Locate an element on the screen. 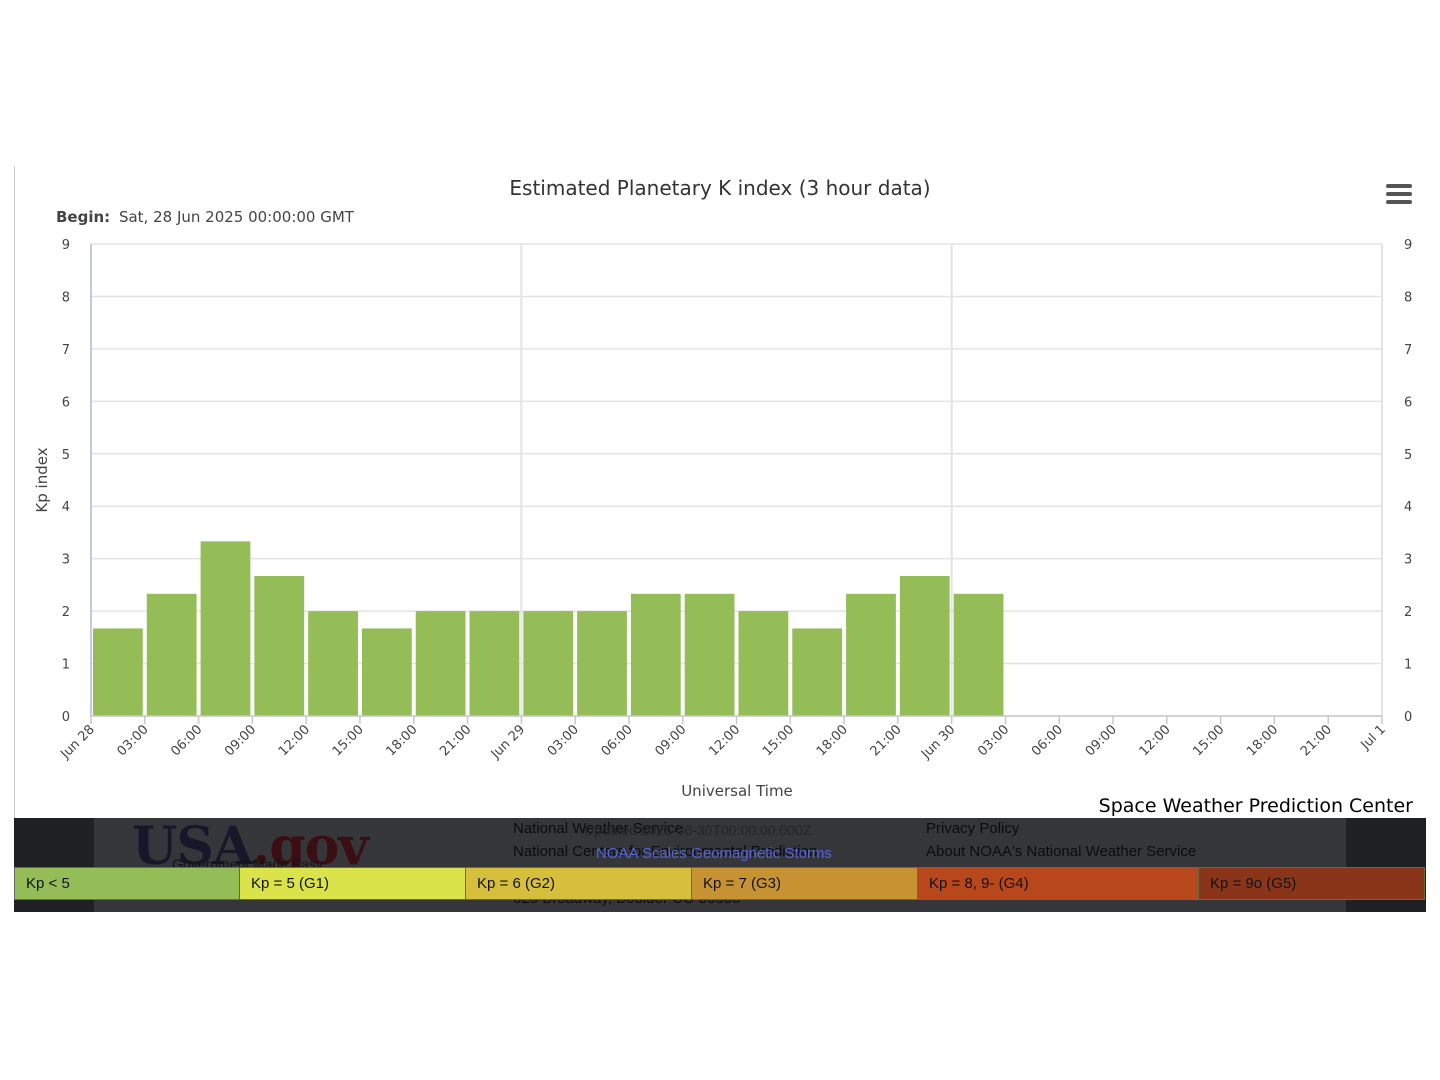 The width and height of the screenshot is (1440, 1080). updated-timestamp: Updated 2025-06-30T00:00:00.000Z is located at coordinates (698, 830).